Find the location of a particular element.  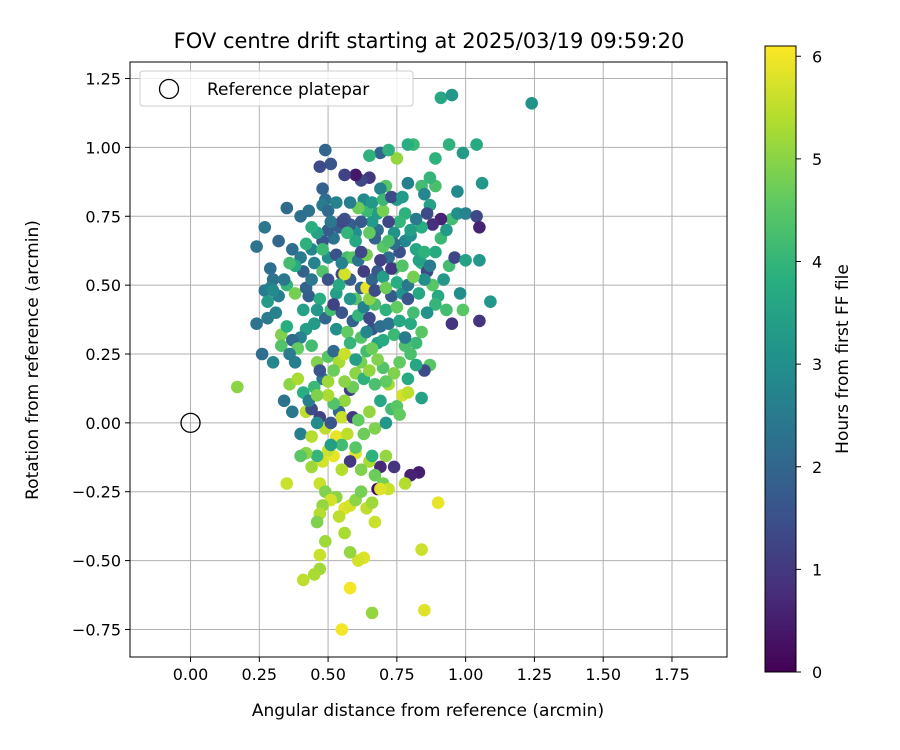

colorbar is located at coordinates (780, 359).